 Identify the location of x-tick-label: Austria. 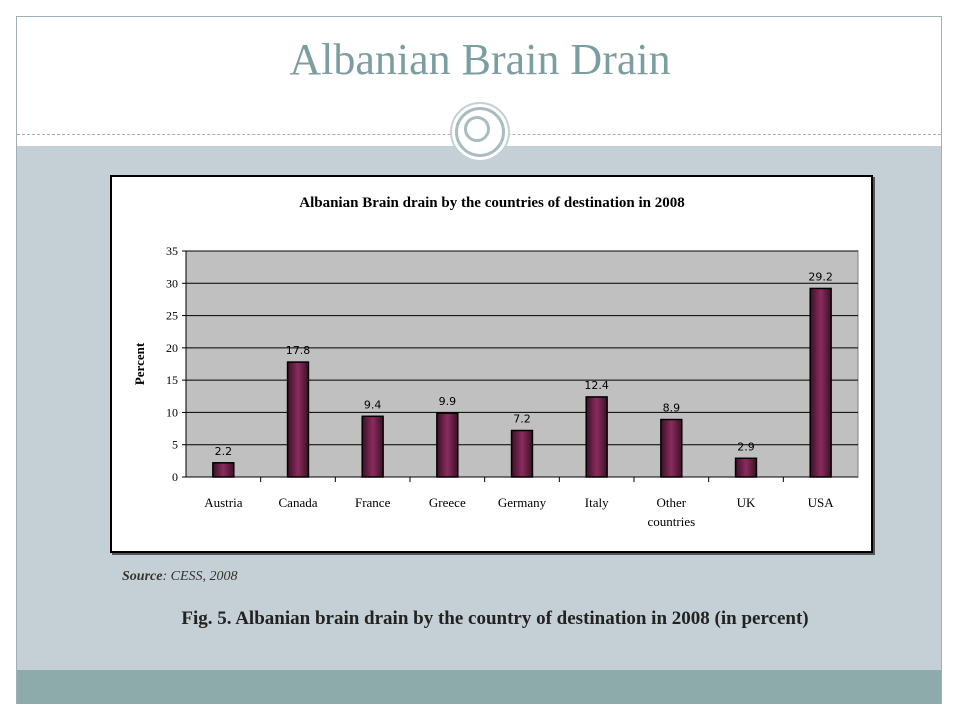
(223, 502).